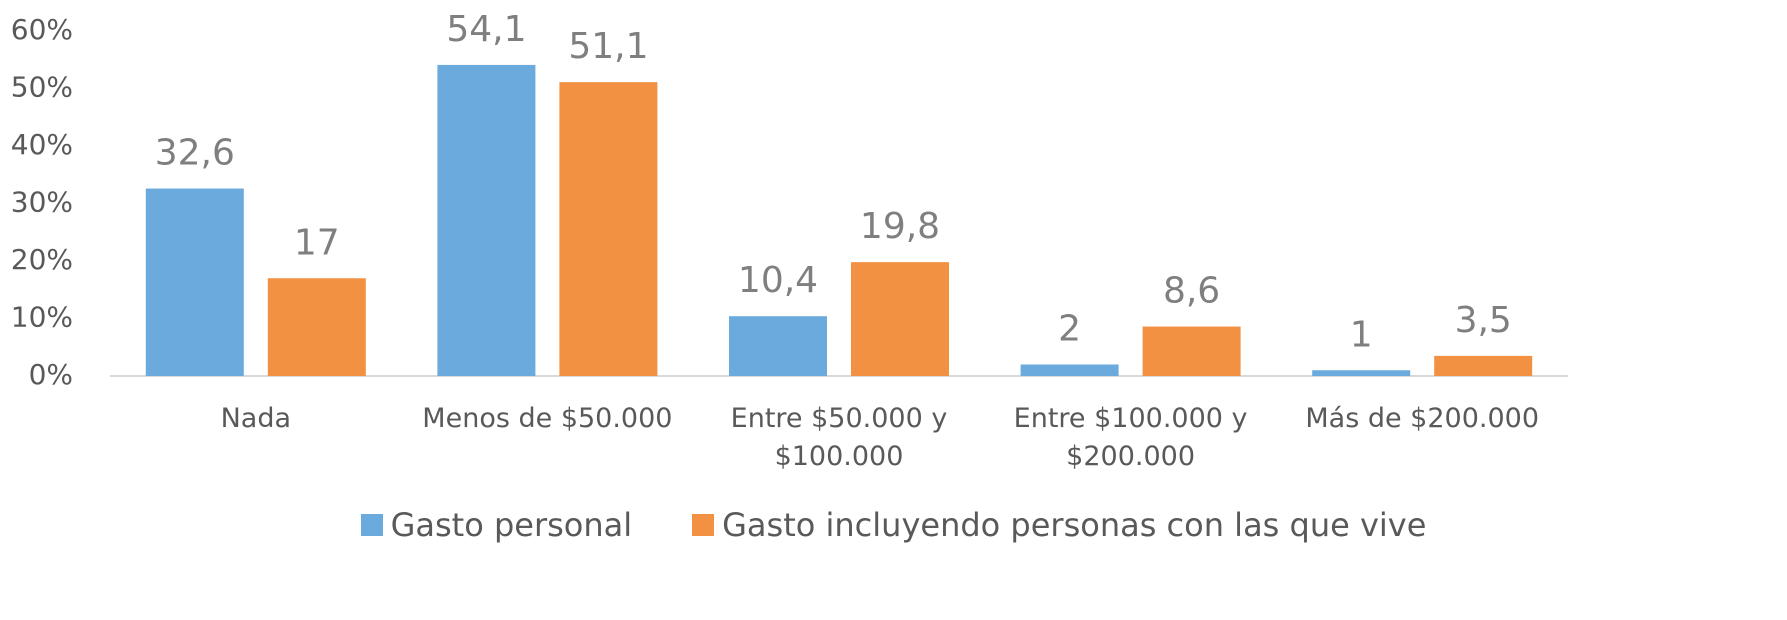  I want to click on value-label: 2, so click(1069, 329).